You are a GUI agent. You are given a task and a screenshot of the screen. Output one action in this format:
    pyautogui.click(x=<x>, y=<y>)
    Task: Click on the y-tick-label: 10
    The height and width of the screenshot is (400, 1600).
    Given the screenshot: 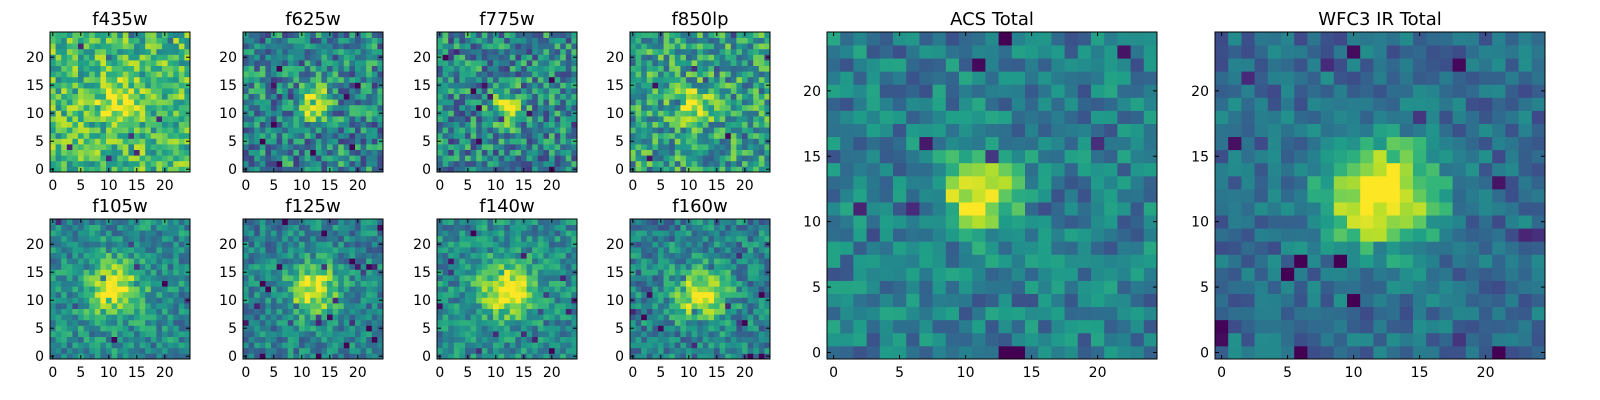 What is the action you would take?
    pyautogui.click(x=422, y=301)
    